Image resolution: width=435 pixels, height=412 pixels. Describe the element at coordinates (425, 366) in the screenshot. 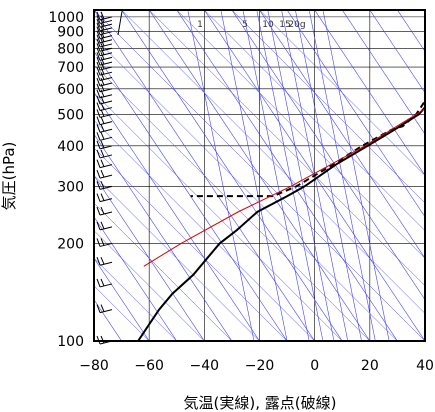

I see `x-tick-label: 40` at that location.